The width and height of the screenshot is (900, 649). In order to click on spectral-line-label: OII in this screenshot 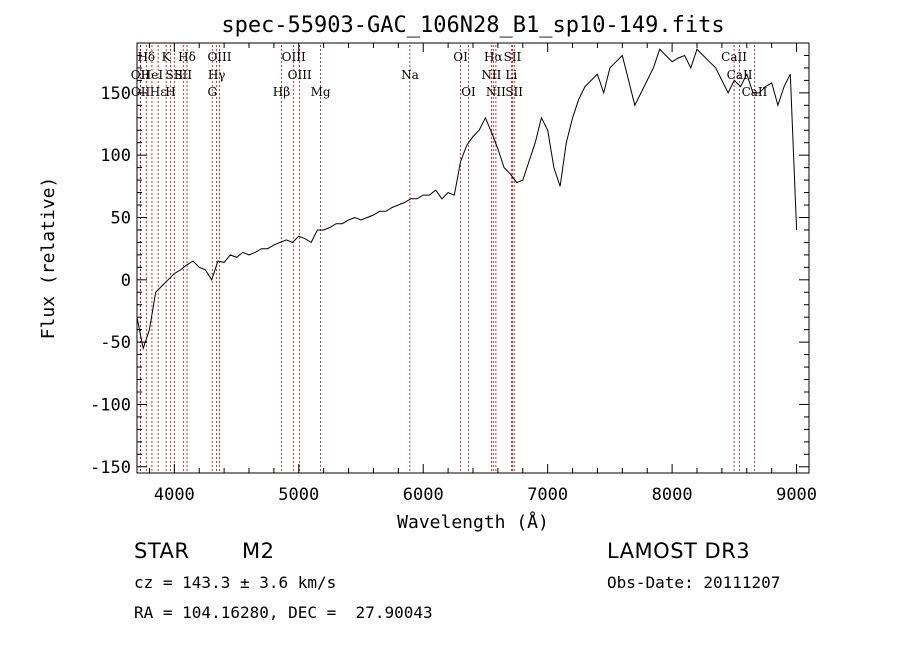, I will do `click(141, 92)`.